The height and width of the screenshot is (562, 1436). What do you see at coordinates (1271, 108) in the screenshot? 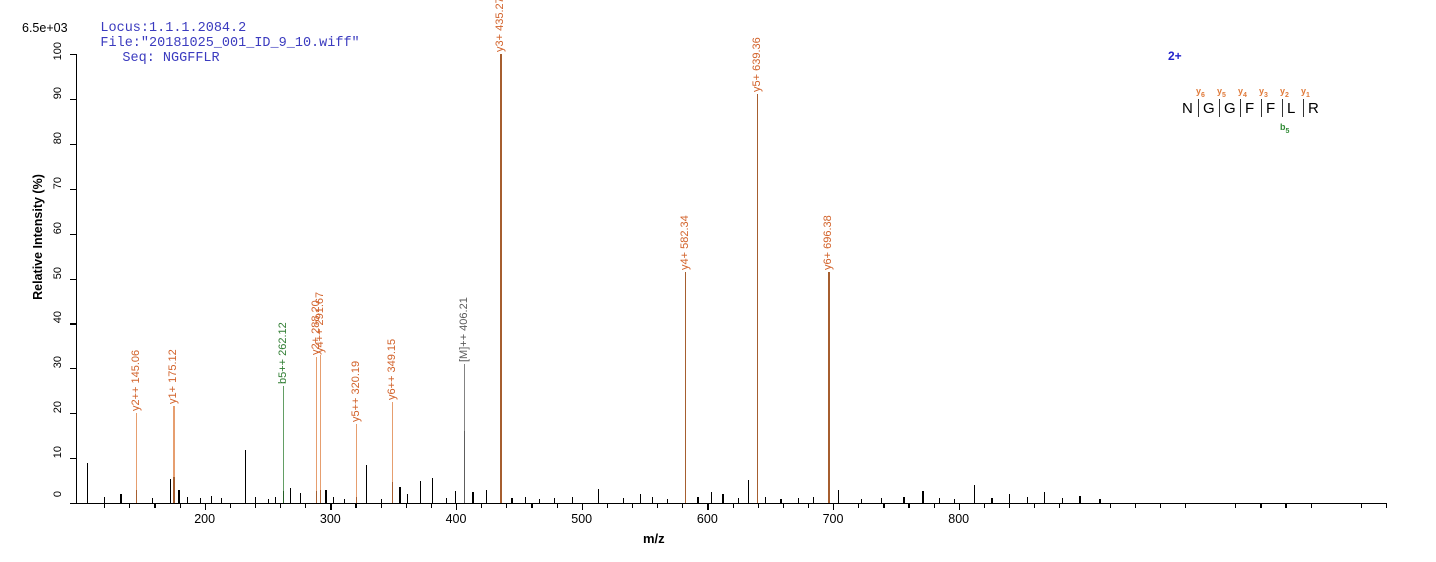
I see `residue-f-5: F` at bounding box center [1271, 108].